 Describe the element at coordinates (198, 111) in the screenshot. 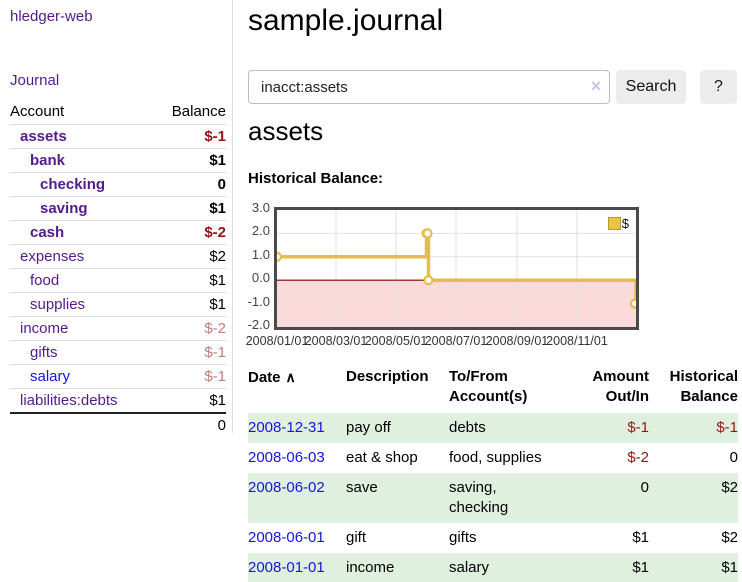

I see `balance-column-header: Balance` at that location.